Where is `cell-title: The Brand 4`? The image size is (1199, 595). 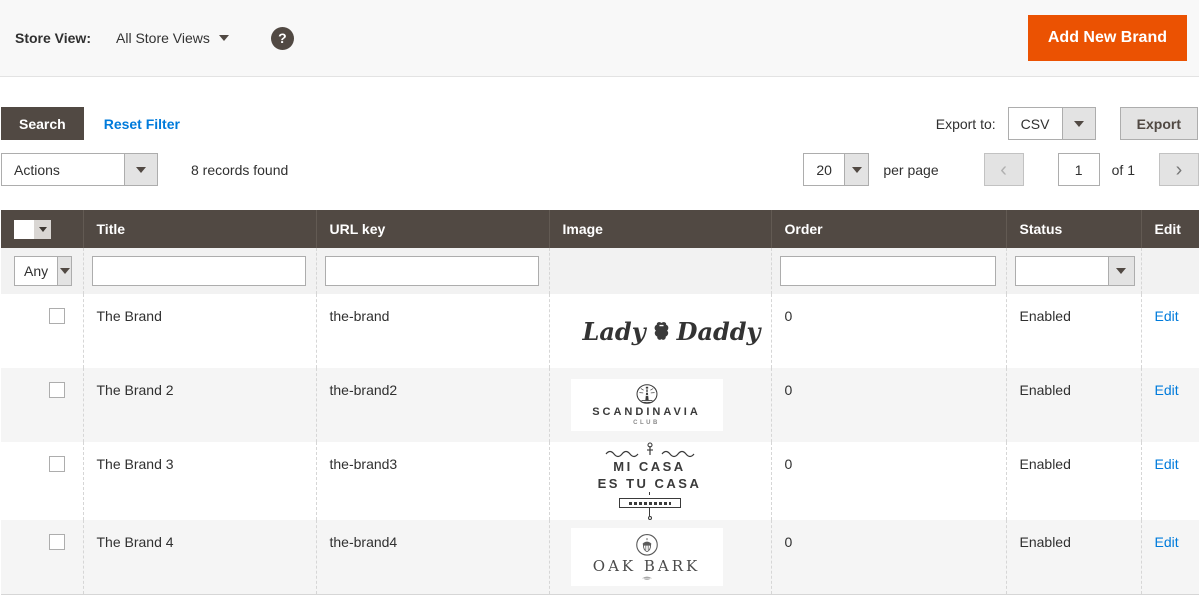
cell-title: The Brand 4 is located at coordinates (199, 557).